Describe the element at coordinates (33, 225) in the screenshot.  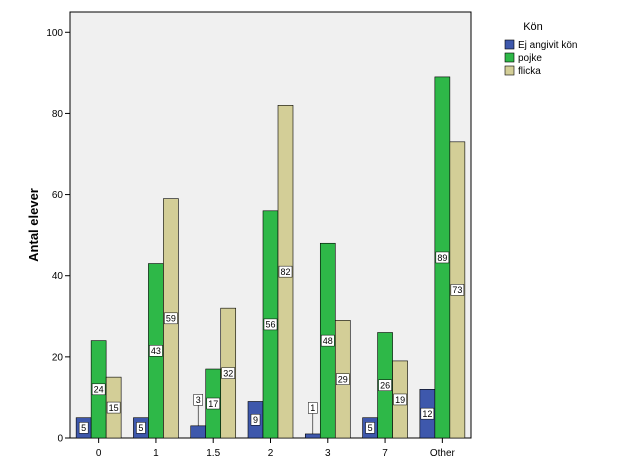
I see `y-axis-title: Antal elever` at that location.